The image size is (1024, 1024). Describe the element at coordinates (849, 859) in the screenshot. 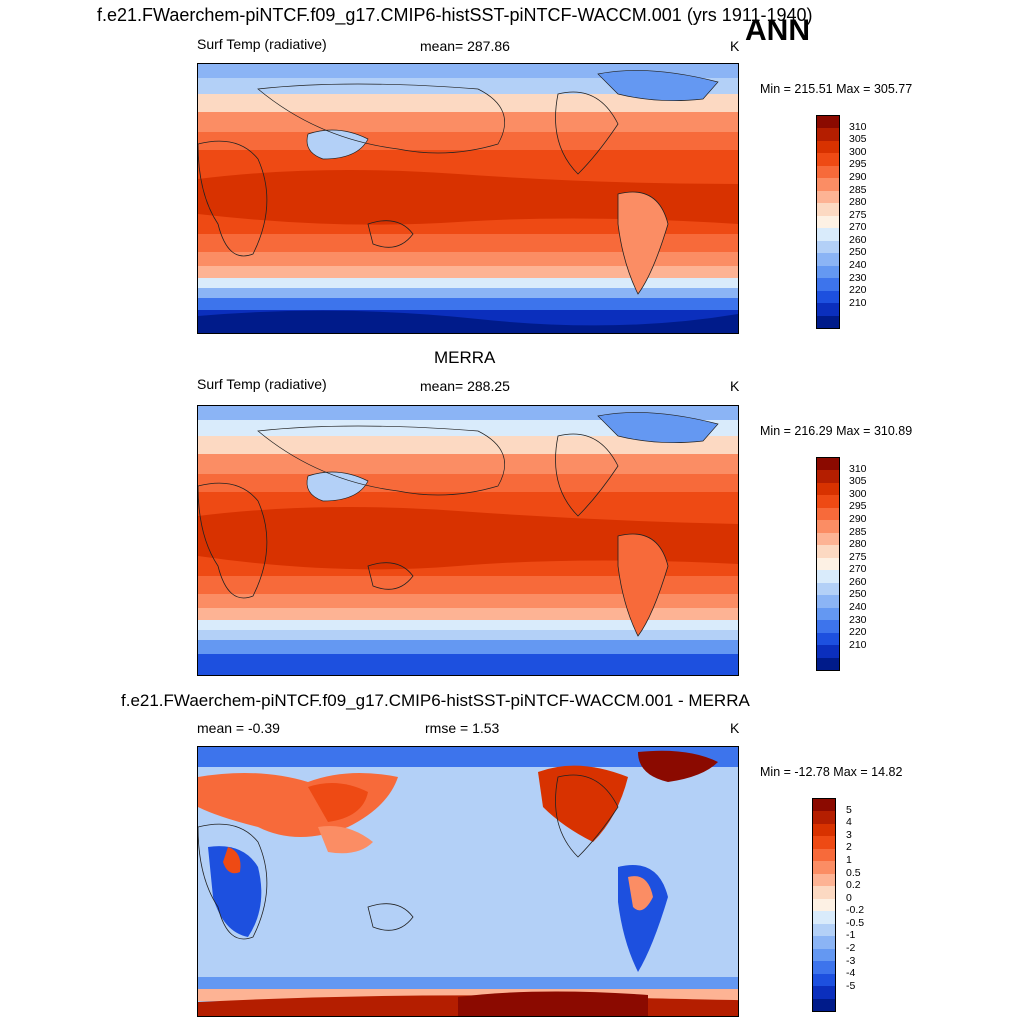

I see `colorbar-tick-label: 1` at that location.